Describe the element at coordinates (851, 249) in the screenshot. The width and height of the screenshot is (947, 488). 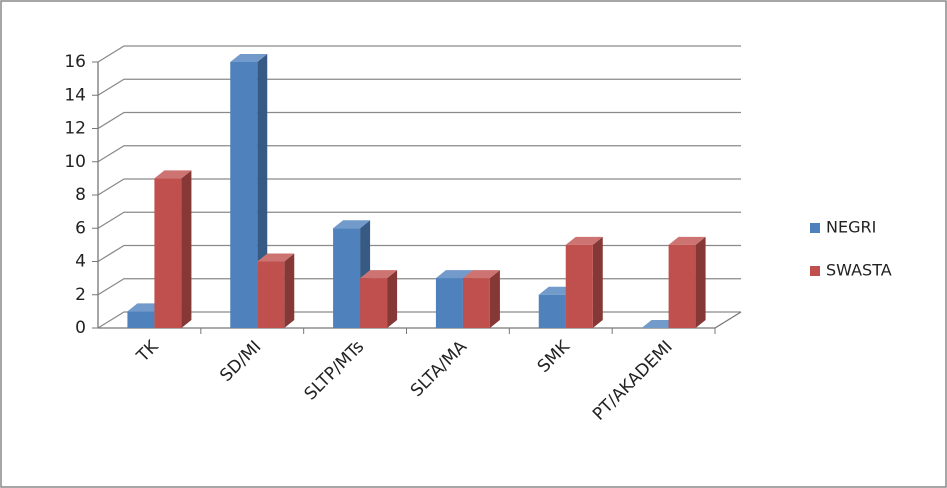
I see `legend: NEGRI SWASTA` at that location.